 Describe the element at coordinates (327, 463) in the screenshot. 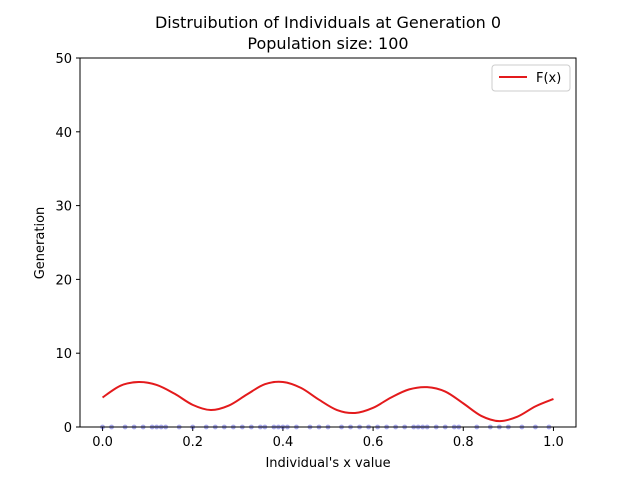

I see `x-axis-label: Individual's x value` at that location.